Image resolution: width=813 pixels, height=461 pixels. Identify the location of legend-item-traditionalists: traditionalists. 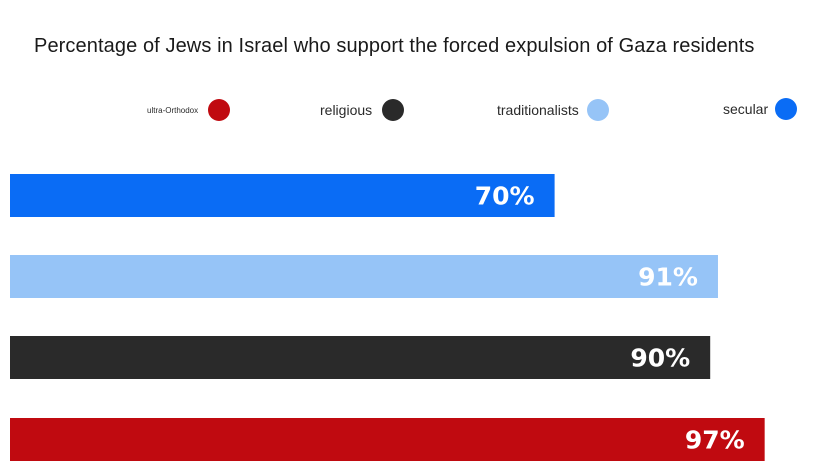
(553, 110).